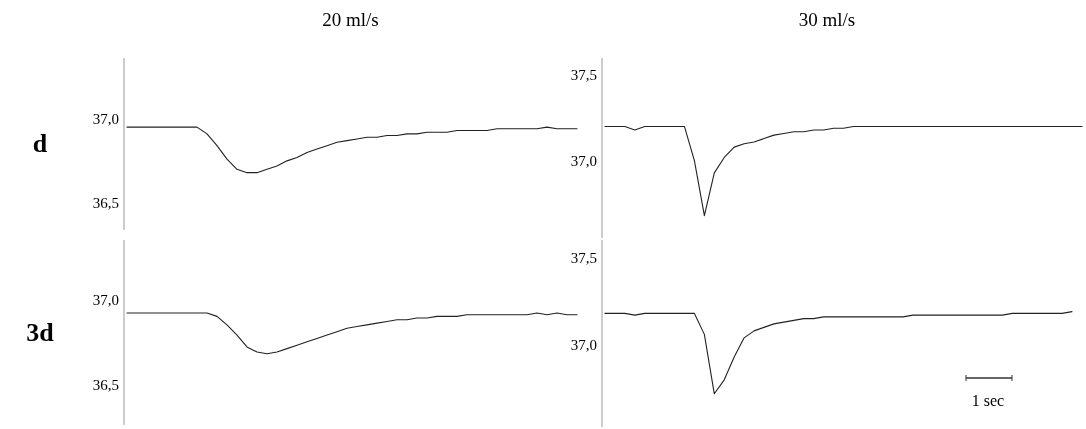 This screenshot has height=429, width=1086. Describe the element at coordinates (40, 143) in the screenshot. I see `text: d` at that location.